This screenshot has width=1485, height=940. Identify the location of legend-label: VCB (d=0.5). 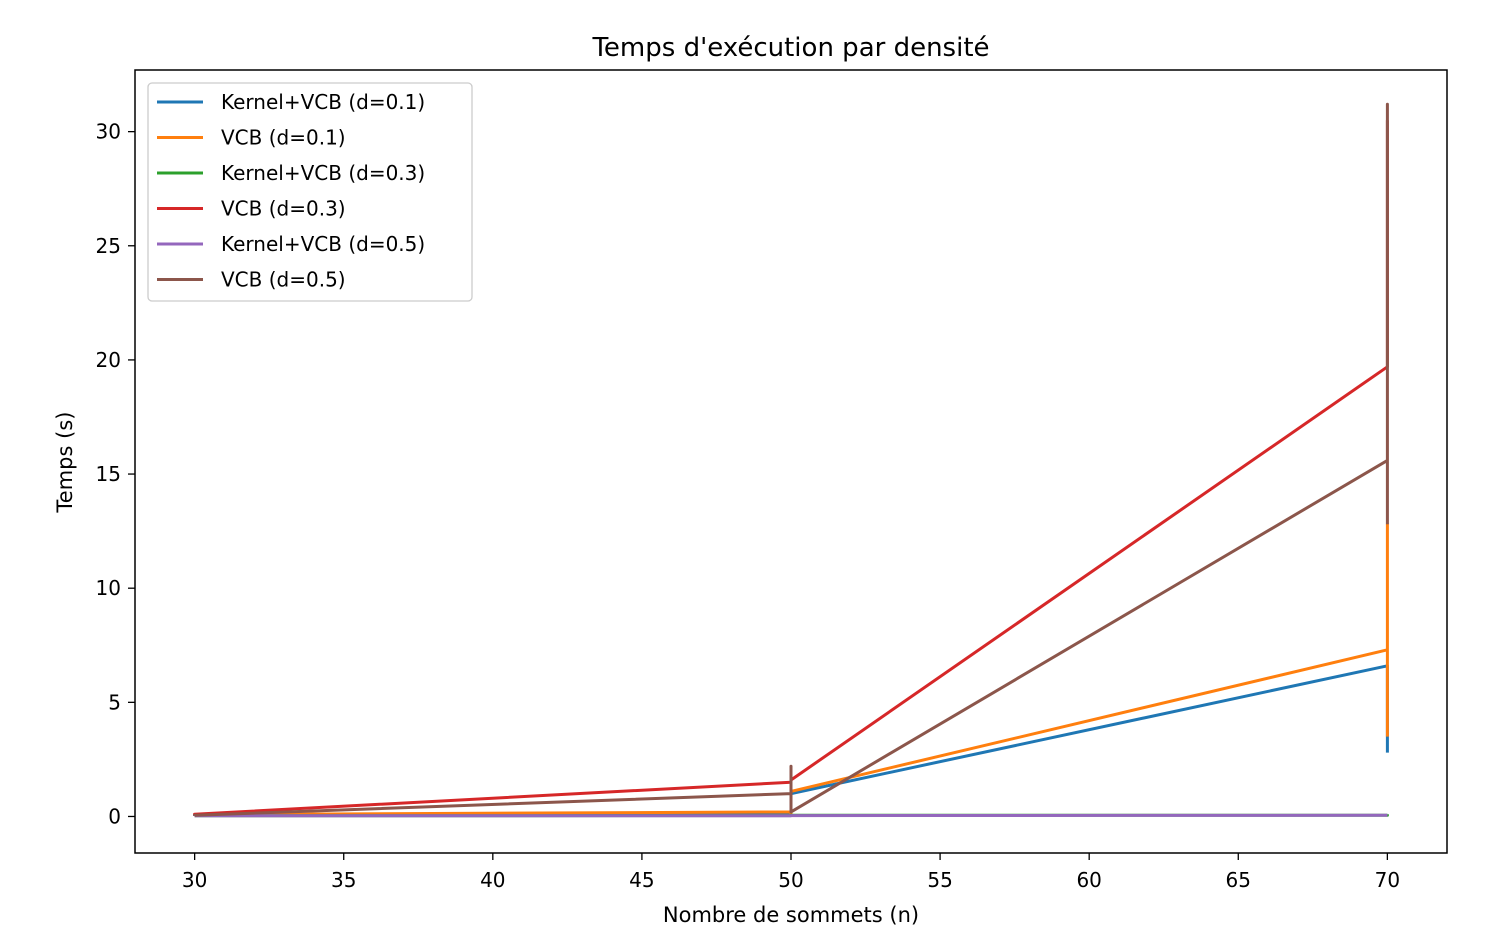
(283, 280).